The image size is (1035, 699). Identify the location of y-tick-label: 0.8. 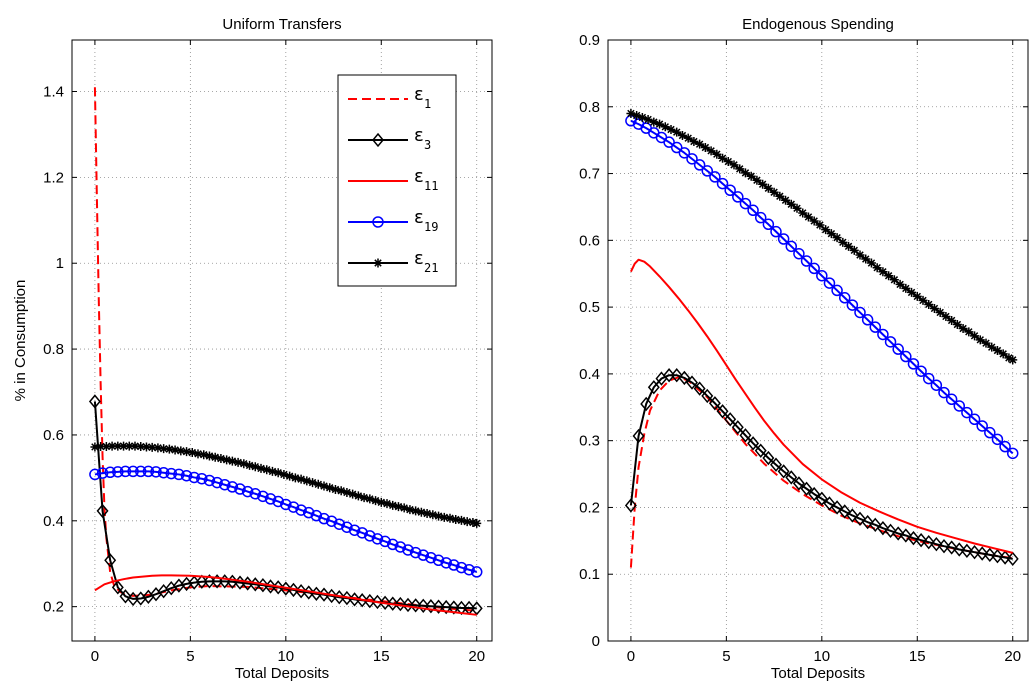
(53, 349).